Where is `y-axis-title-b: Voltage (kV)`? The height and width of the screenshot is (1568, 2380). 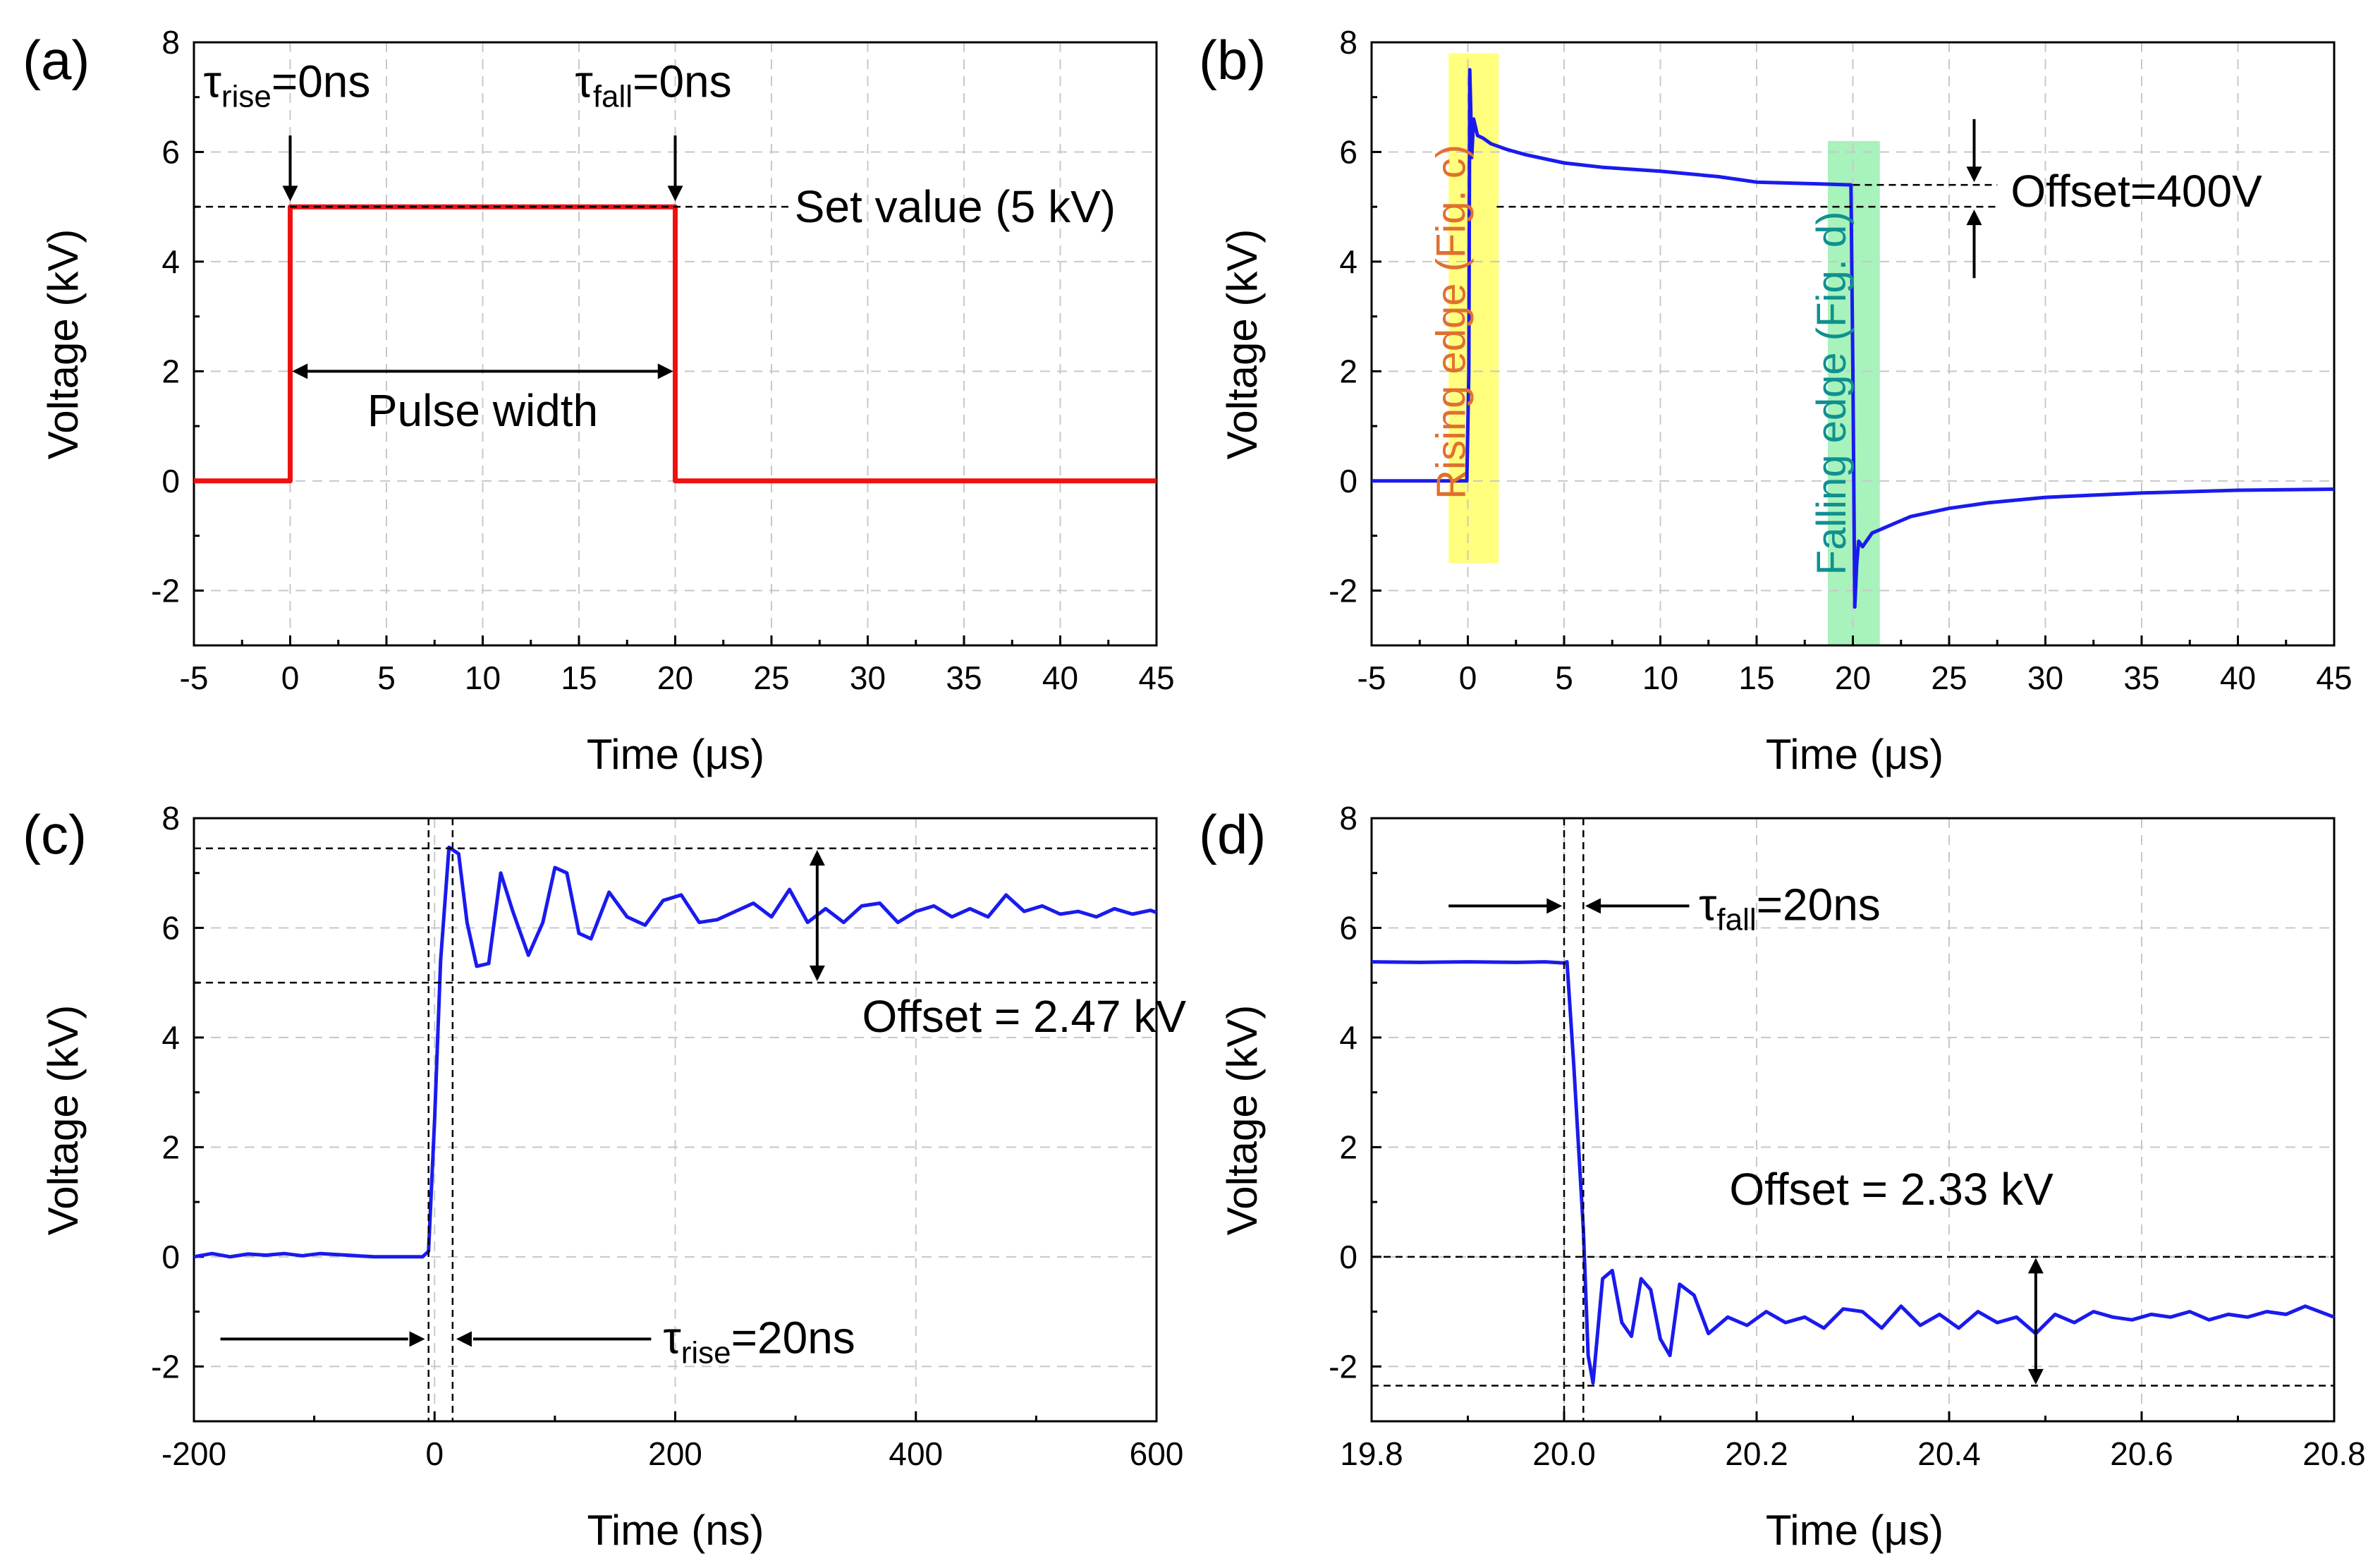
y-axis-title-b: Voltage (kV) is located at coordinates (1242, 344).